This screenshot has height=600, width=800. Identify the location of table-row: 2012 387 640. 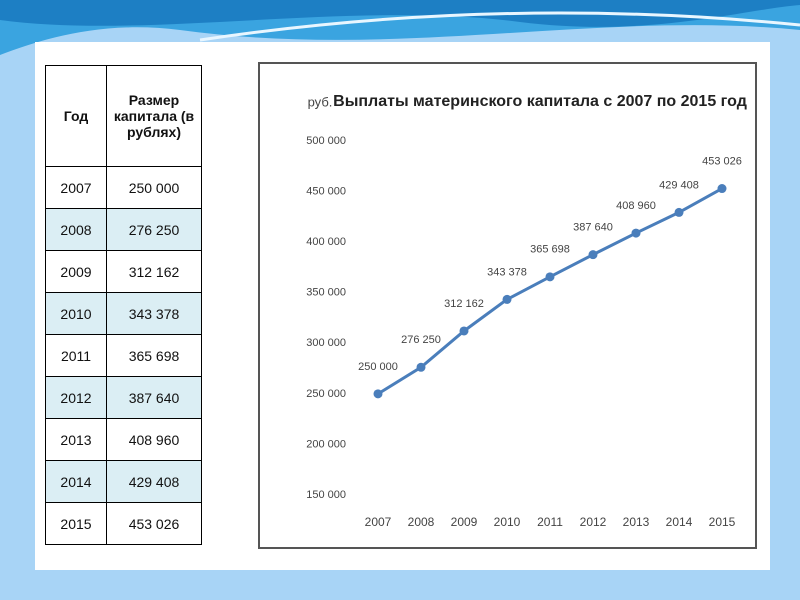
(123, 397).